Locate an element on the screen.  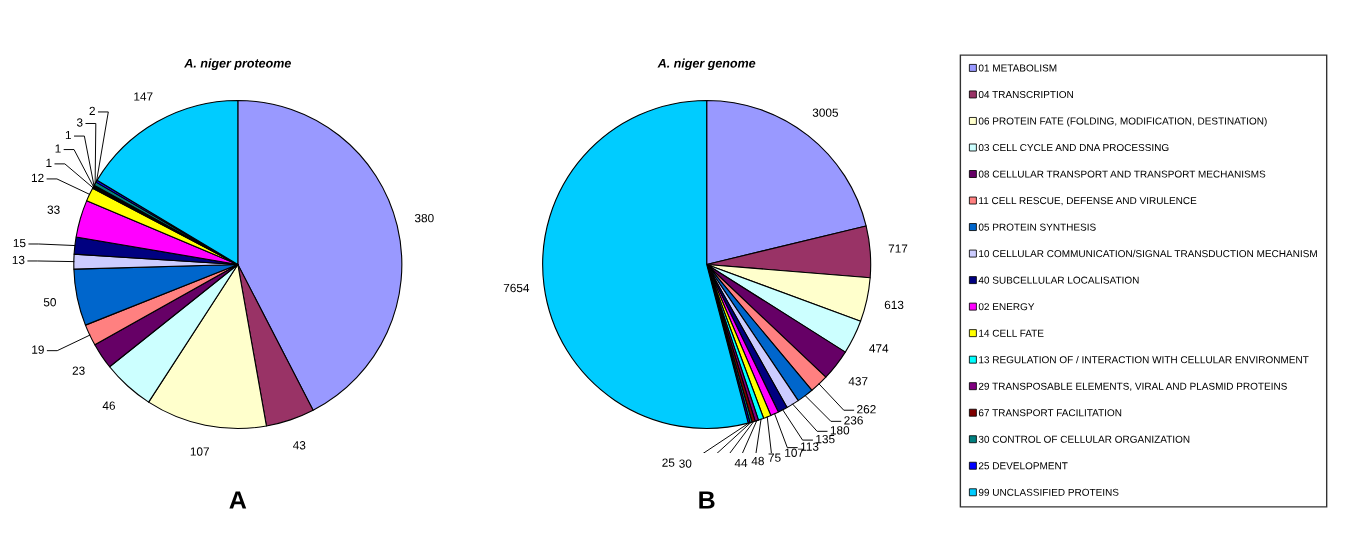
legend-label: 29 TRANSPOSABLE ELEMENTS, VIRAL AND PLASMID PROTEINS is located at coordinates (1132, 386).